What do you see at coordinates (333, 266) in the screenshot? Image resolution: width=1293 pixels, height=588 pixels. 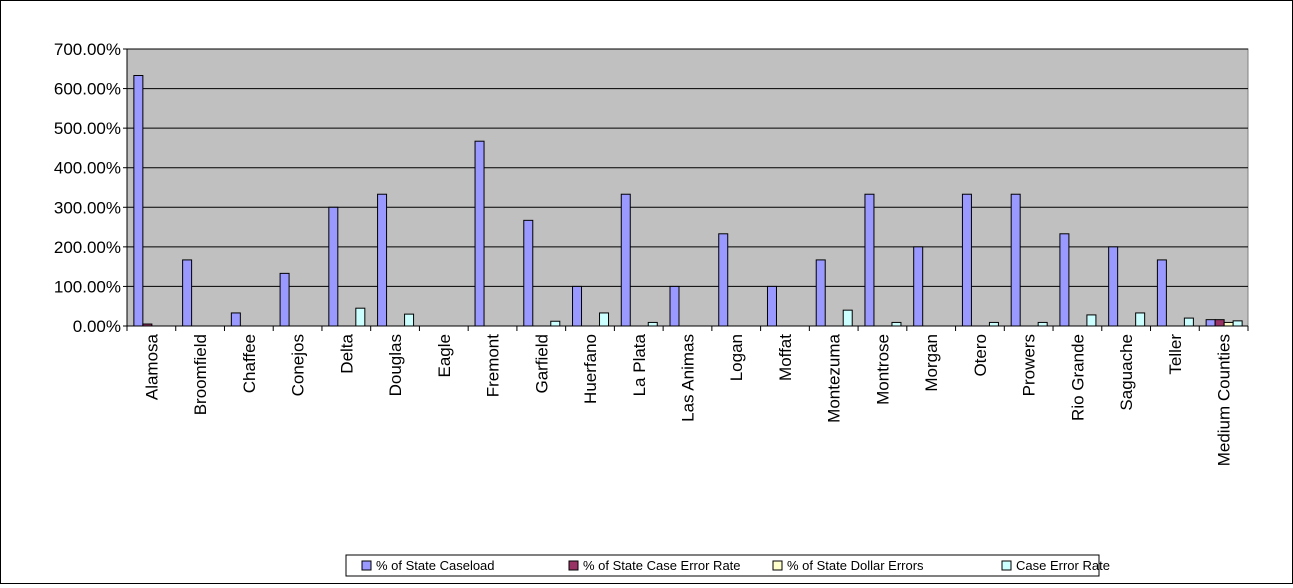 I see `bar-delta-s0` at bounding box center [333, 266].